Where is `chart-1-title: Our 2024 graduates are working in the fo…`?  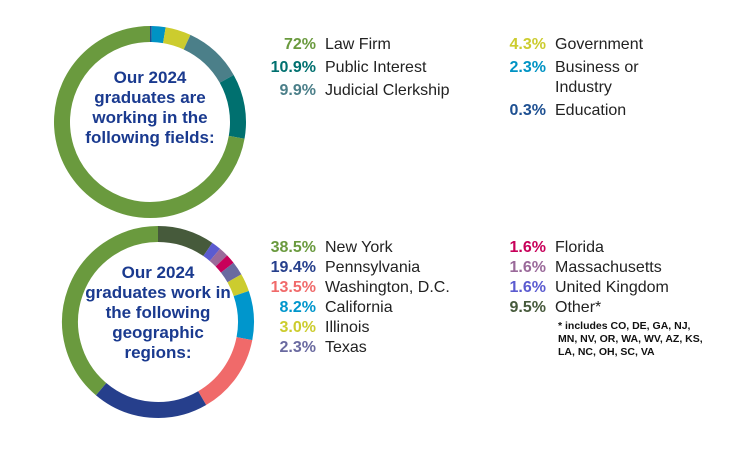
chart-1-title: Our 2024 graduates are working in the fo… is located at coordinates (150, 107).